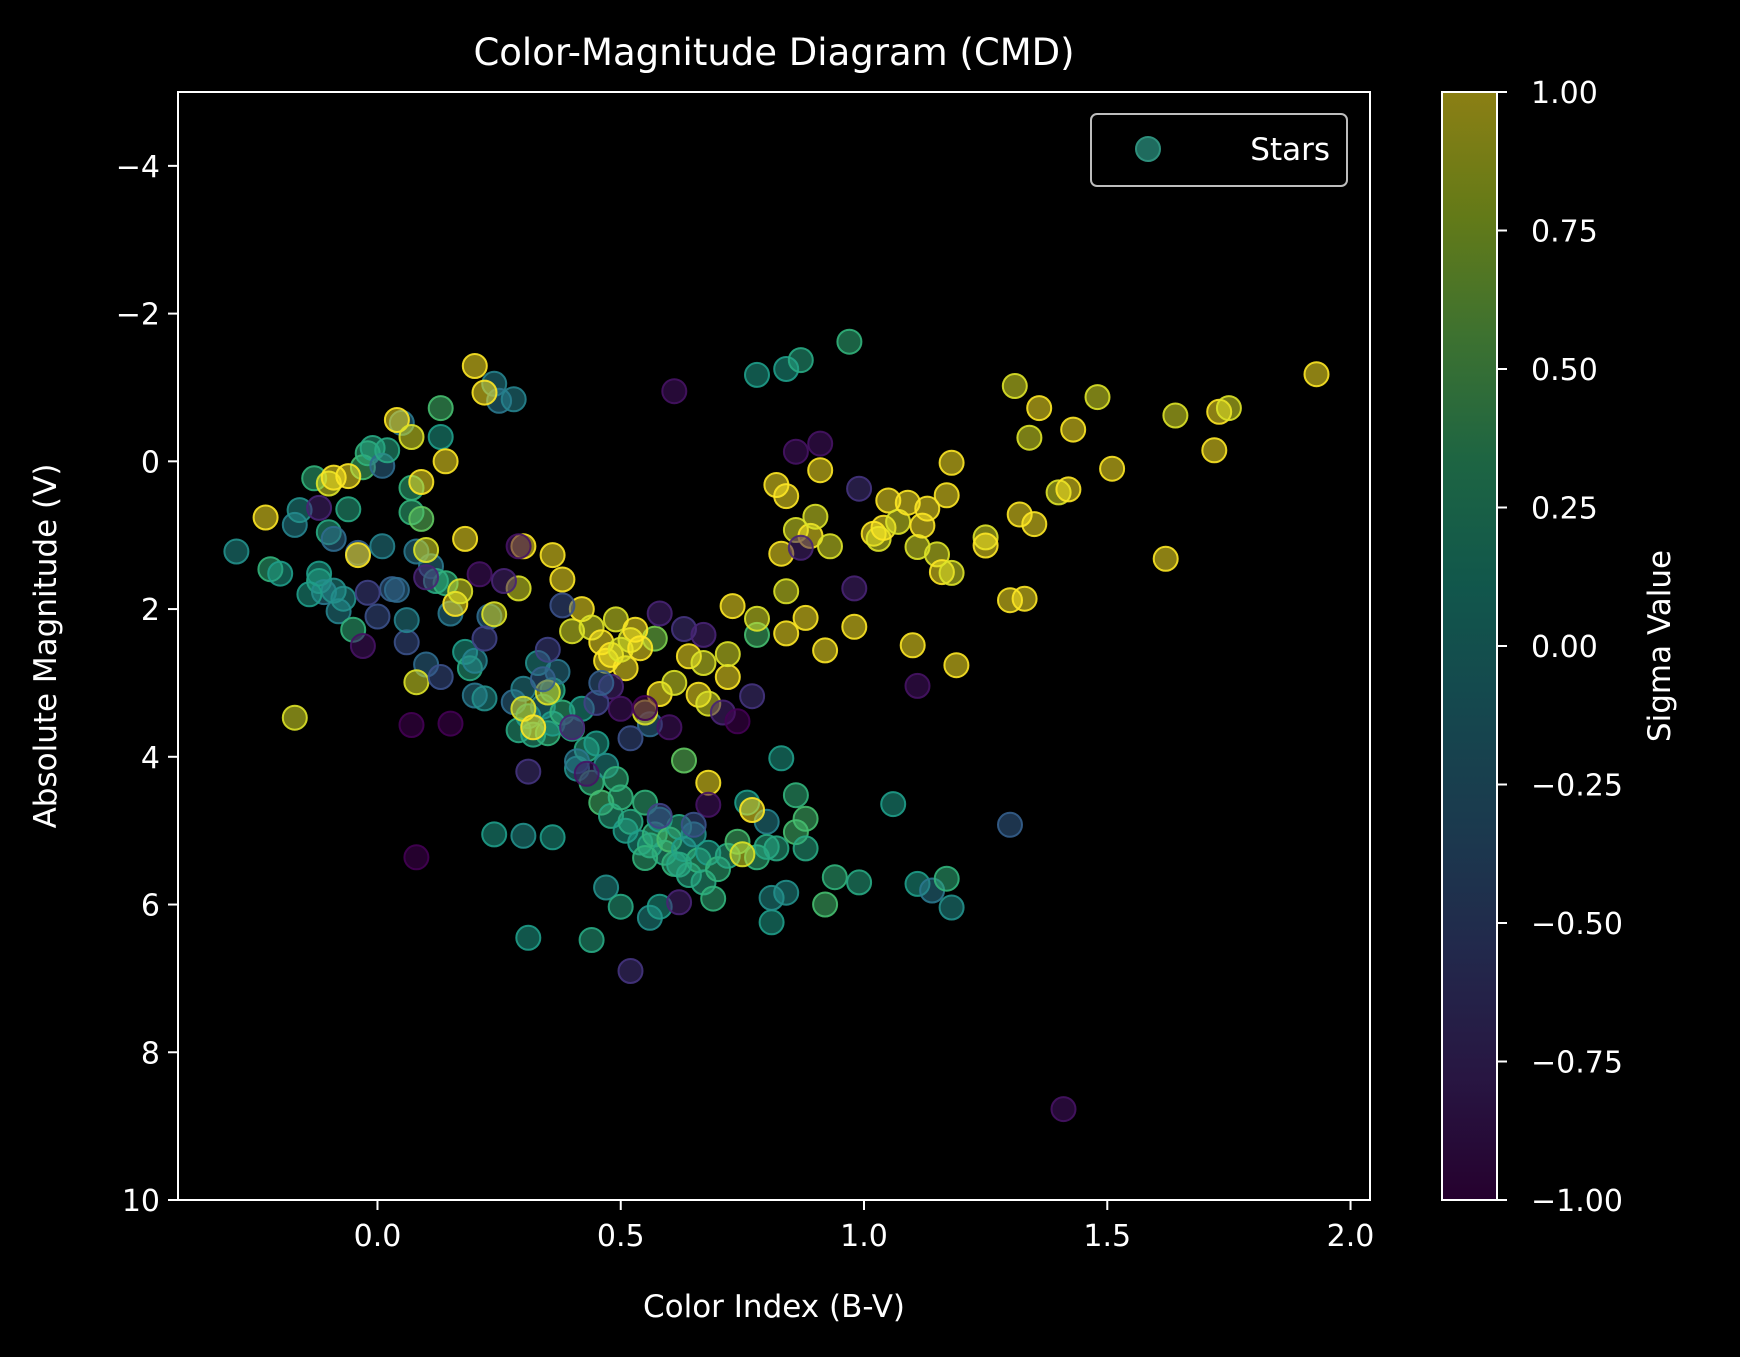 The width and height of the screenshot is (1740, 1357). Describe the element at coordinates (1577, 1063) in the screenshot. I see `colorbar-tick-label: −0.75` at that location.